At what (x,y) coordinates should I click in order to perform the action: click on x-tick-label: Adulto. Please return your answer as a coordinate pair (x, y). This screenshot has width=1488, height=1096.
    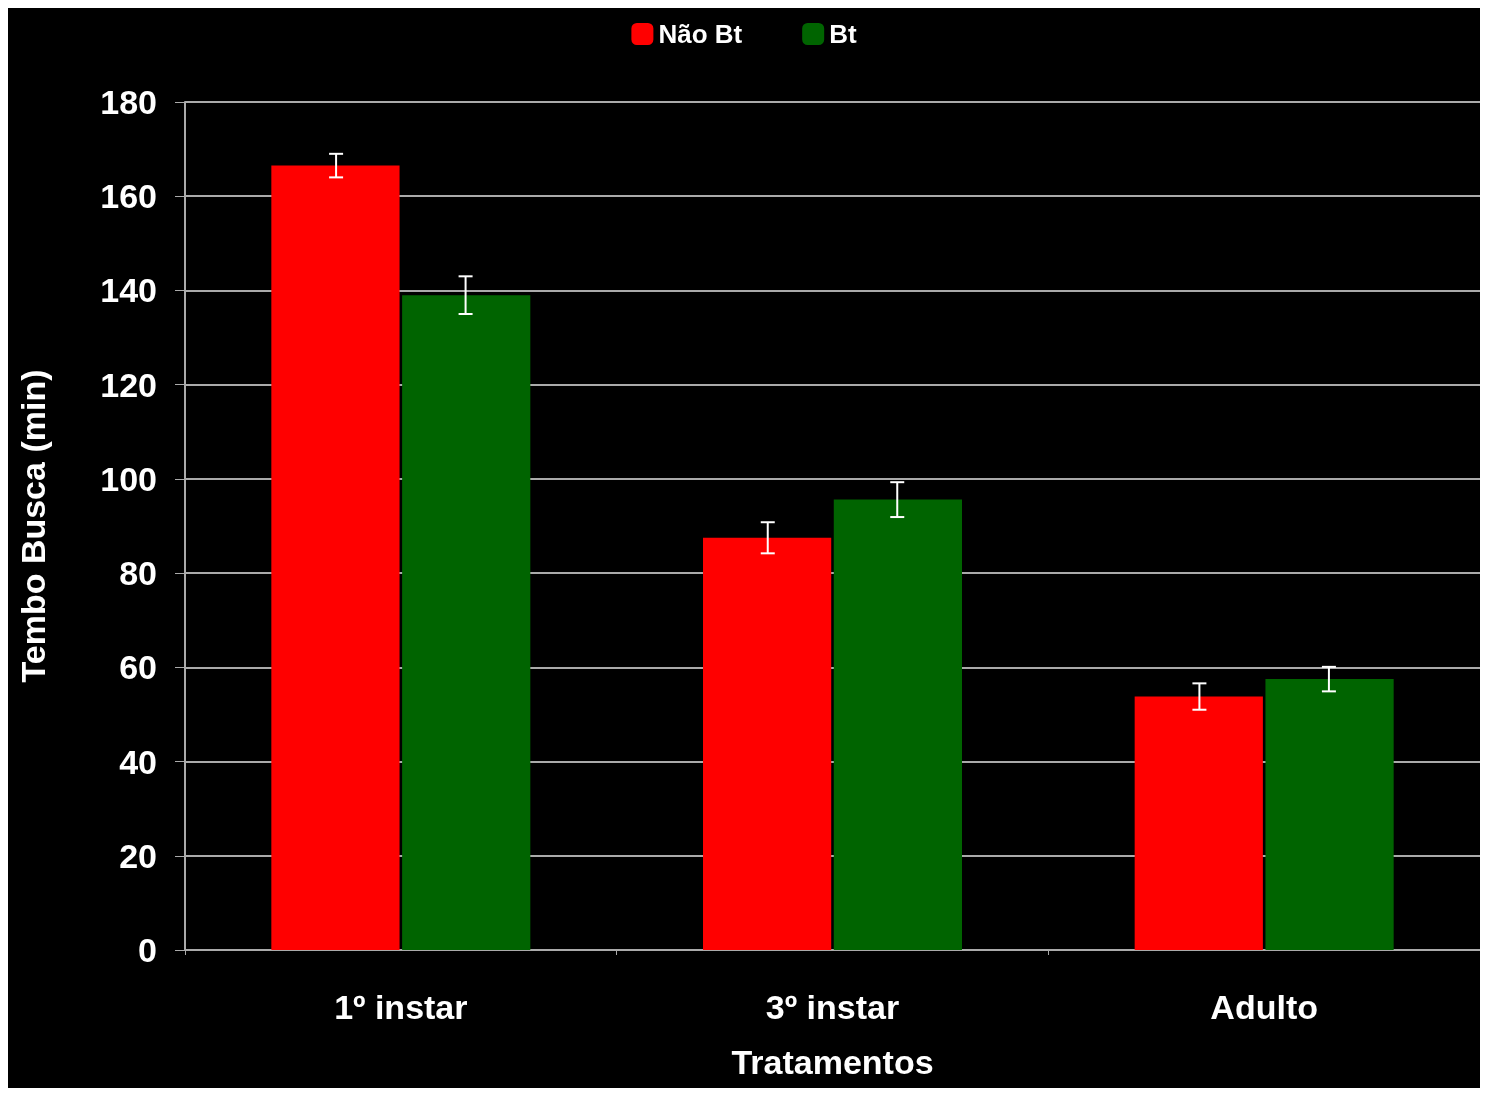
    Looking at the image, I should click on (1264, 1007).